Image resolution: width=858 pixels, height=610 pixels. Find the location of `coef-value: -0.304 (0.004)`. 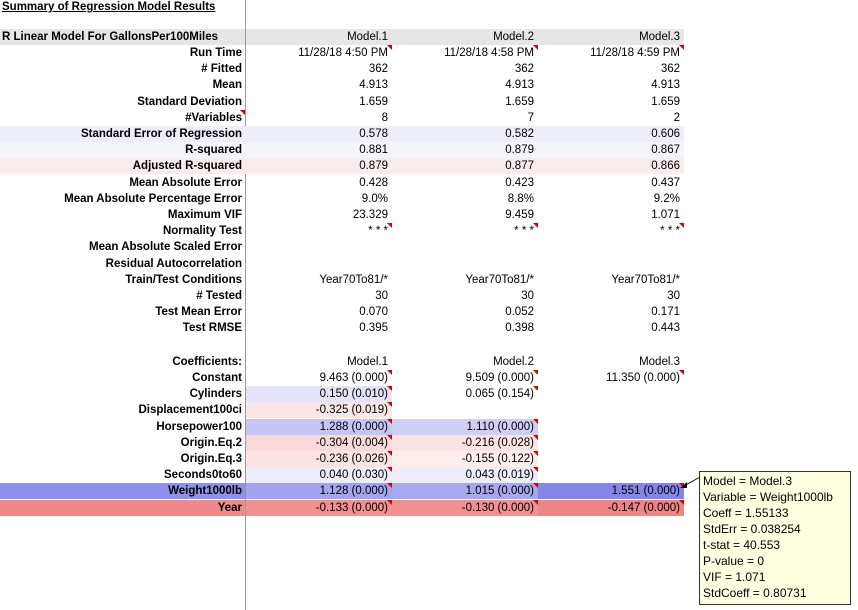

coef-value: -0.304 (0.004) is located at coordinates (351, 443).